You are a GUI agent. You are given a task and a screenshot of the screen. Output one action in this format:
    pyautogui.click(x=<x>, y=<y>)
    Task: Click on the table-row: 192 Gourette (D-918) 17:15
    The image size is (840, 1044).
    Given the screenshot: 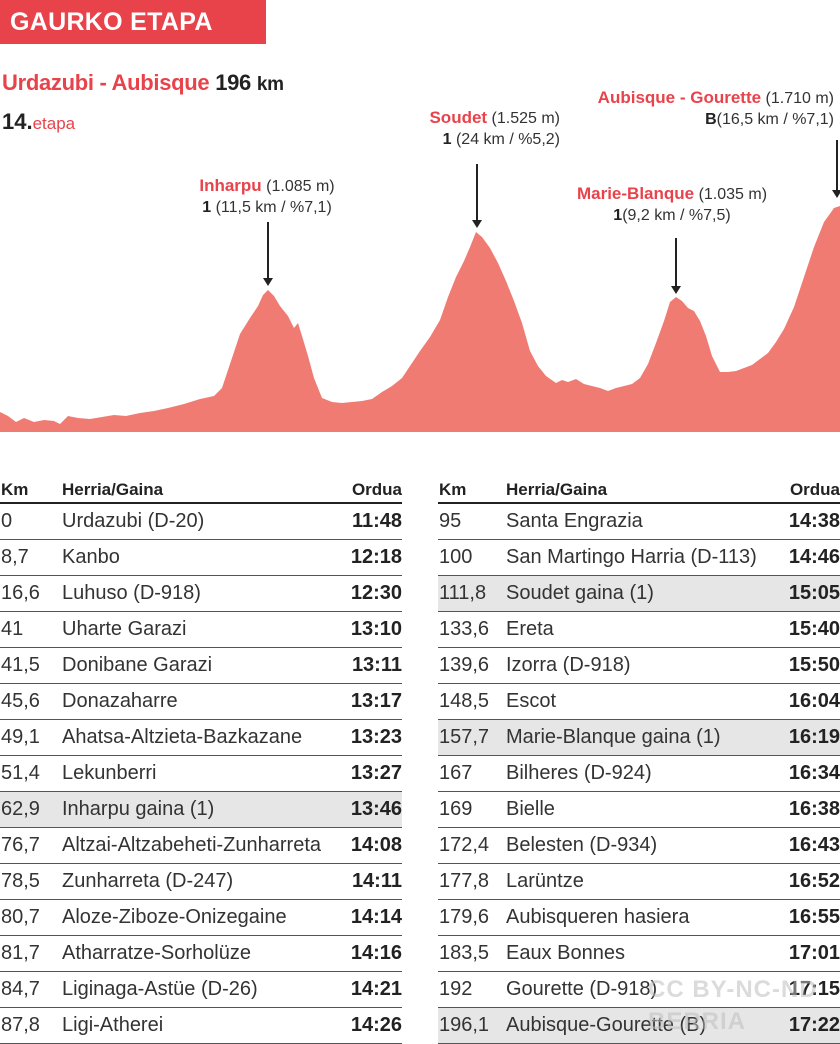 What is the action you would take?
    pyautogui.click(x=639, y=990)
    